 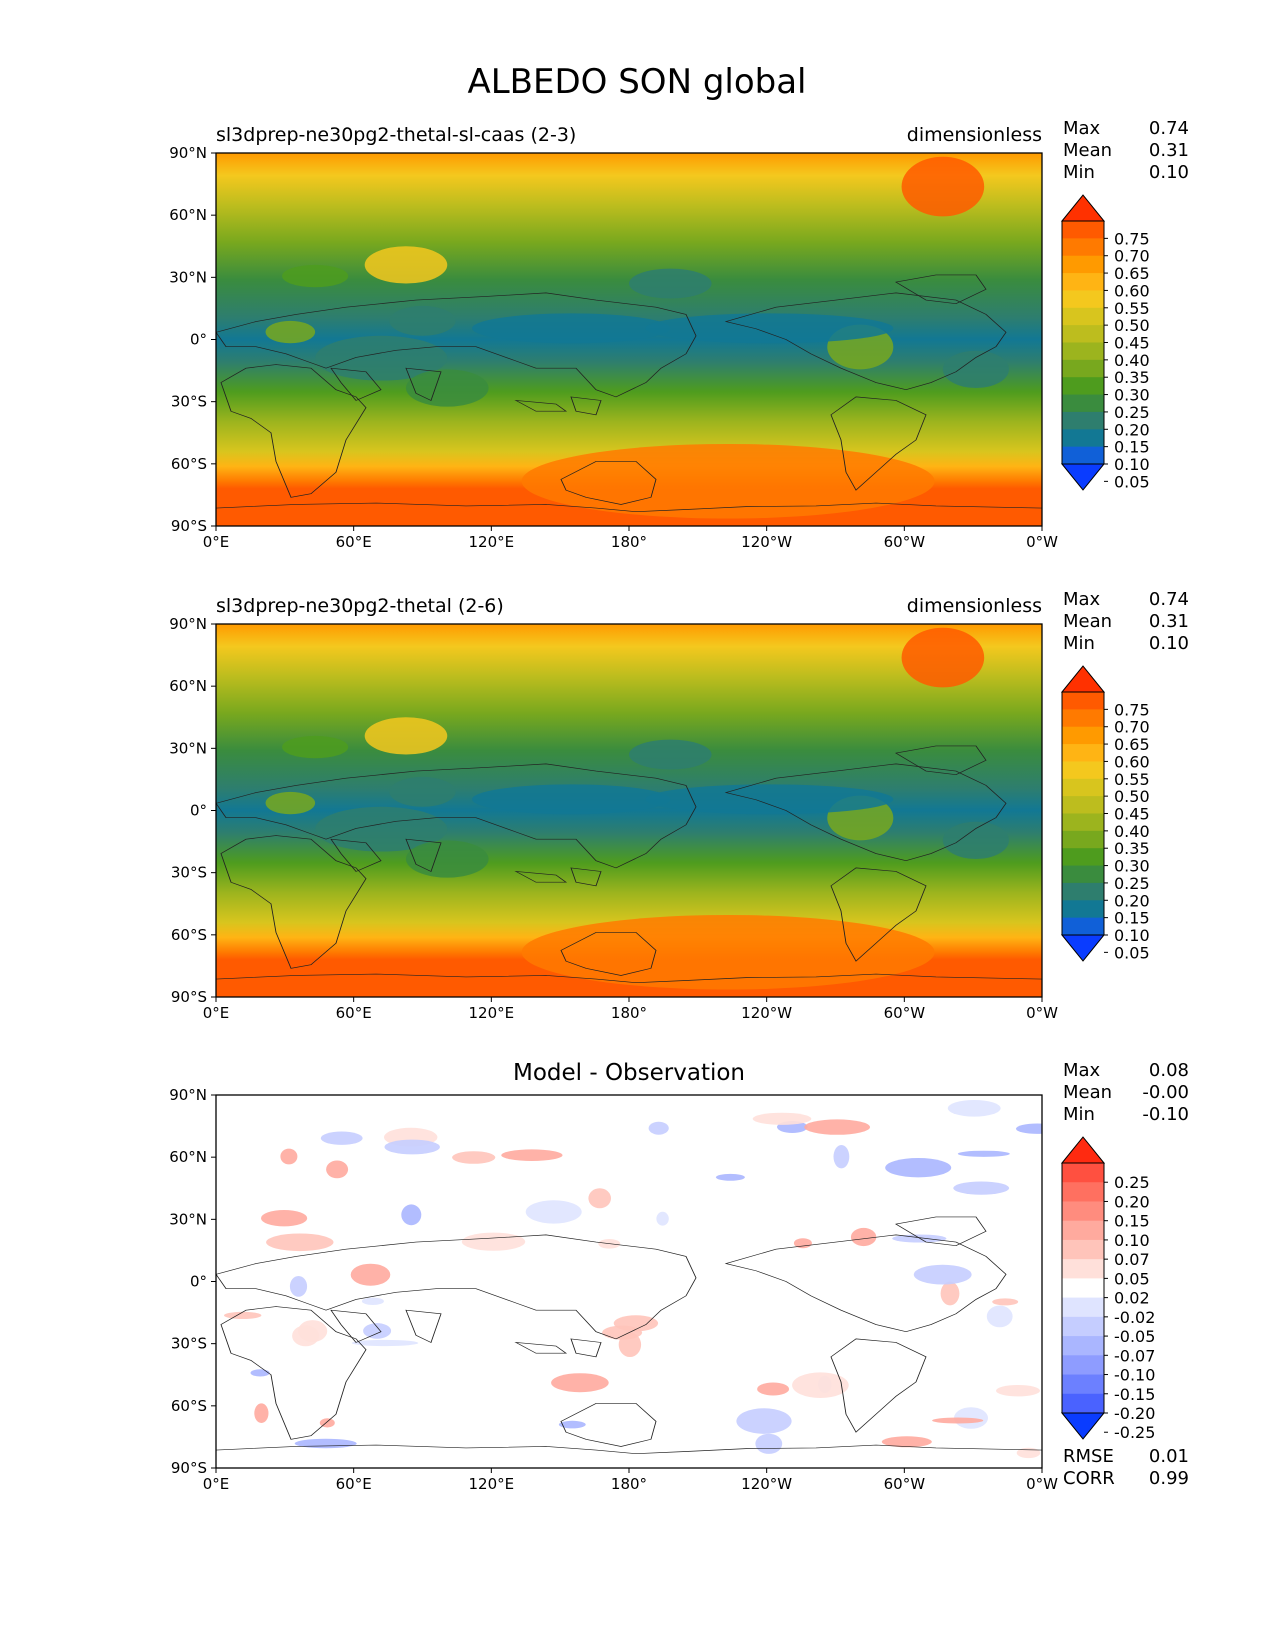 What do you see at coordinates (636, 82) in the screenshot?
I see `figure-title: ALBEDO SON global` at bounding box center [636, 82].